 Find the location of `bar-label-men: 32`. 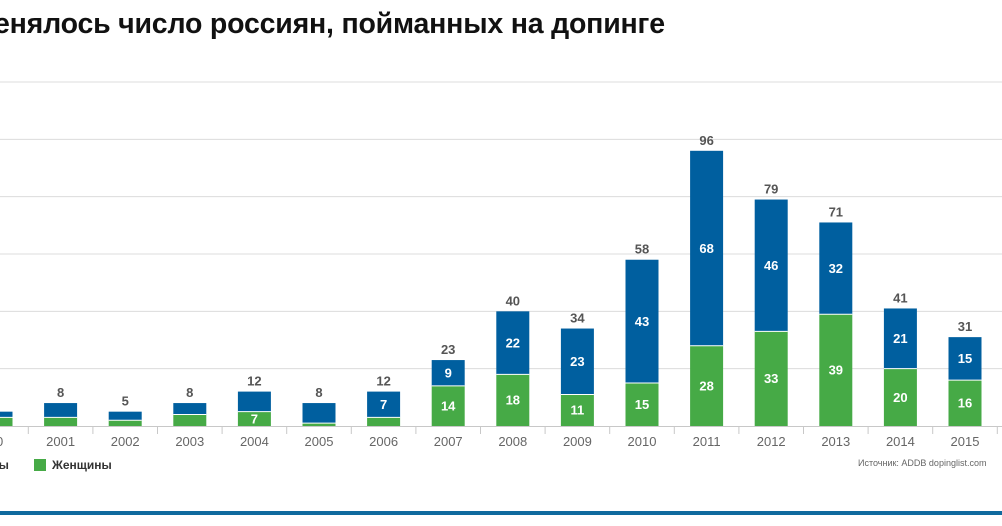

bar-label-men: 32 is located at coordinates (836, 268).